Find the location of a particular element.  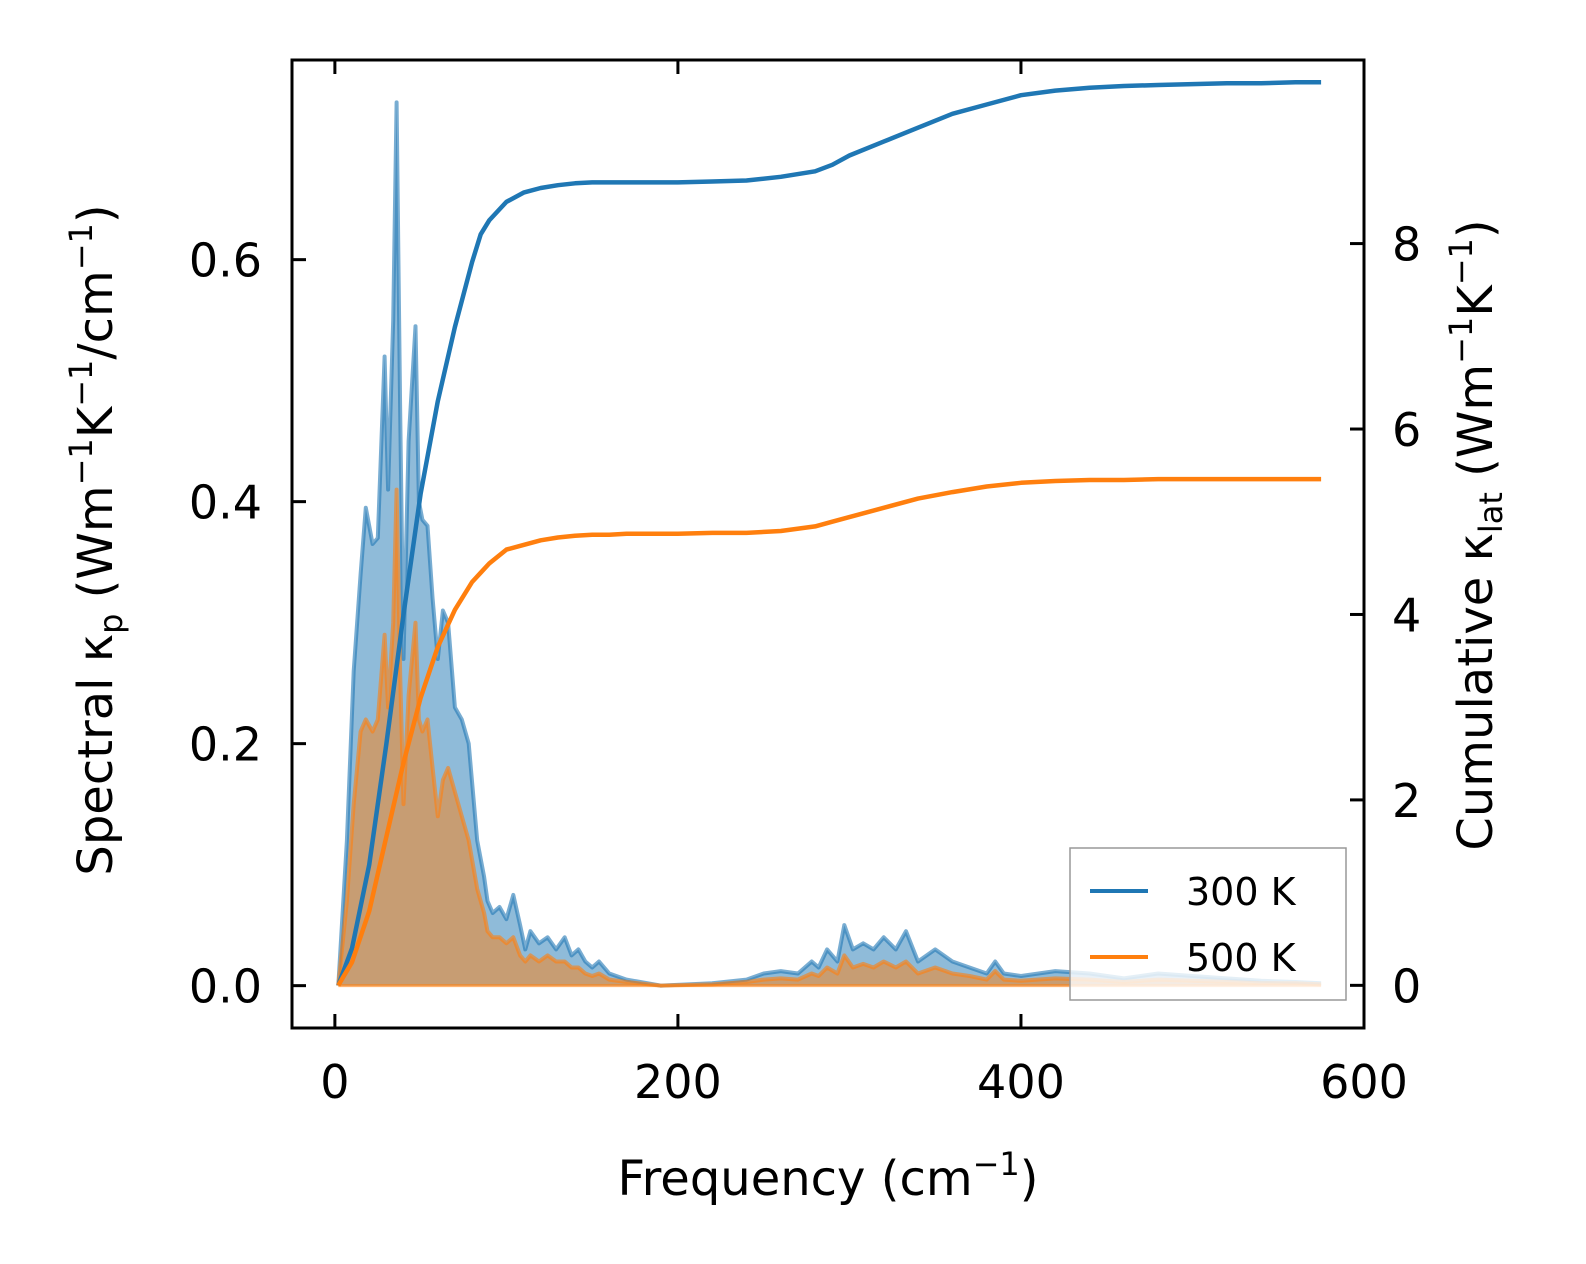

x-axis-title-main: Frequency (cm is located at coordinates (794, 1179).